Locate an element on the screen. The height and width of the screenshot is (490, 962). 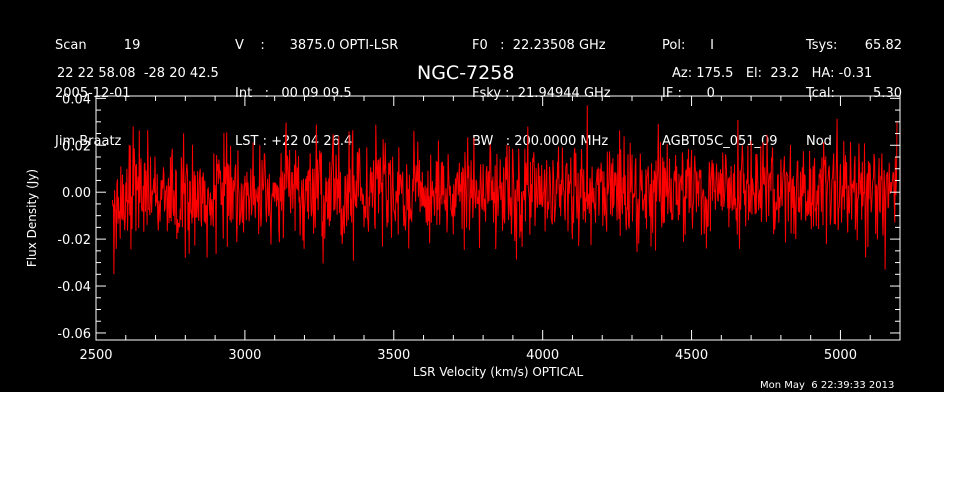
header-fsky: Fsky : 21.94944 GHz is located at coordinates (541, 93).